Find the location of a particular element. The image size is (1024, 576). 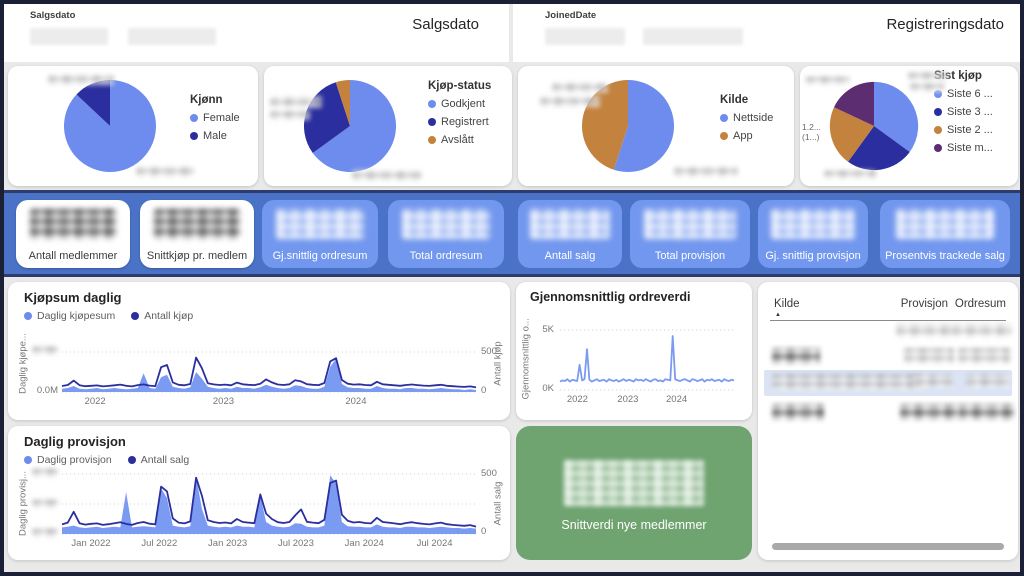

kpi-label: Total provisjon is located at coordinates (690, 256).